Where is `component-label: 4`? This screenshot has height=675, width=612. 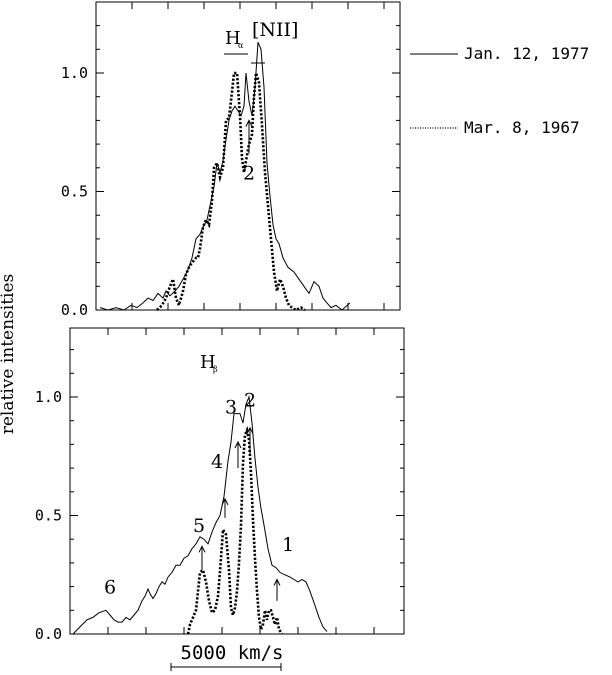
component-label: 4 is located at coordinates (217, 462).